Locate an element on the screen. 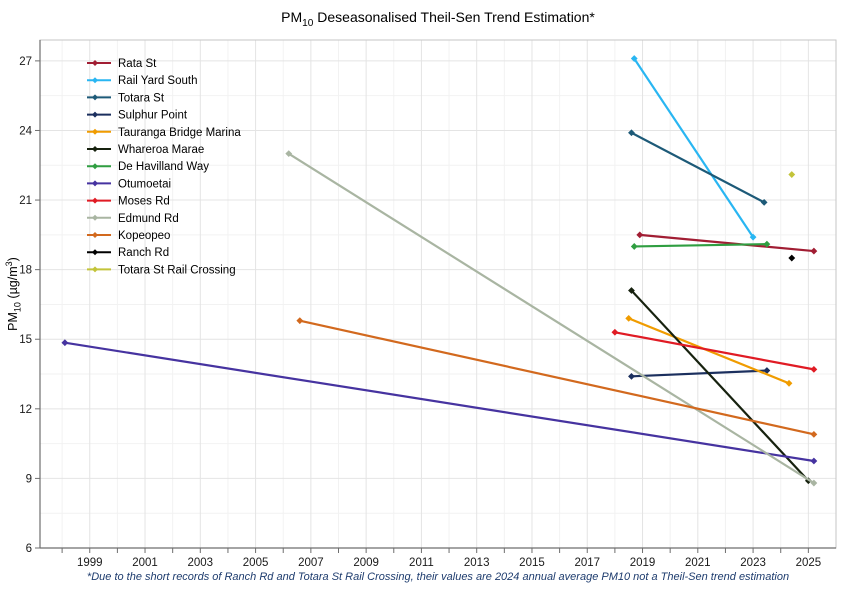 The width and height of the screenshot is (842, 598). x-tick-label-2021: 2021 is located at coordinates (698, 563).